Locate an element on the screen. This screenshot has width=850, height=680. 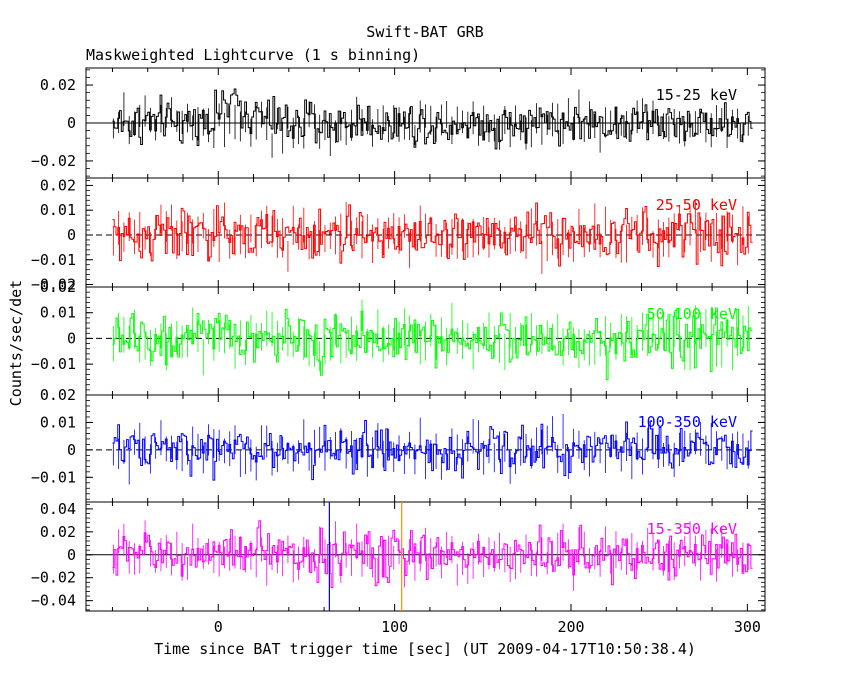
band-label: 50-100 keV is located at coordinates (692, 314).